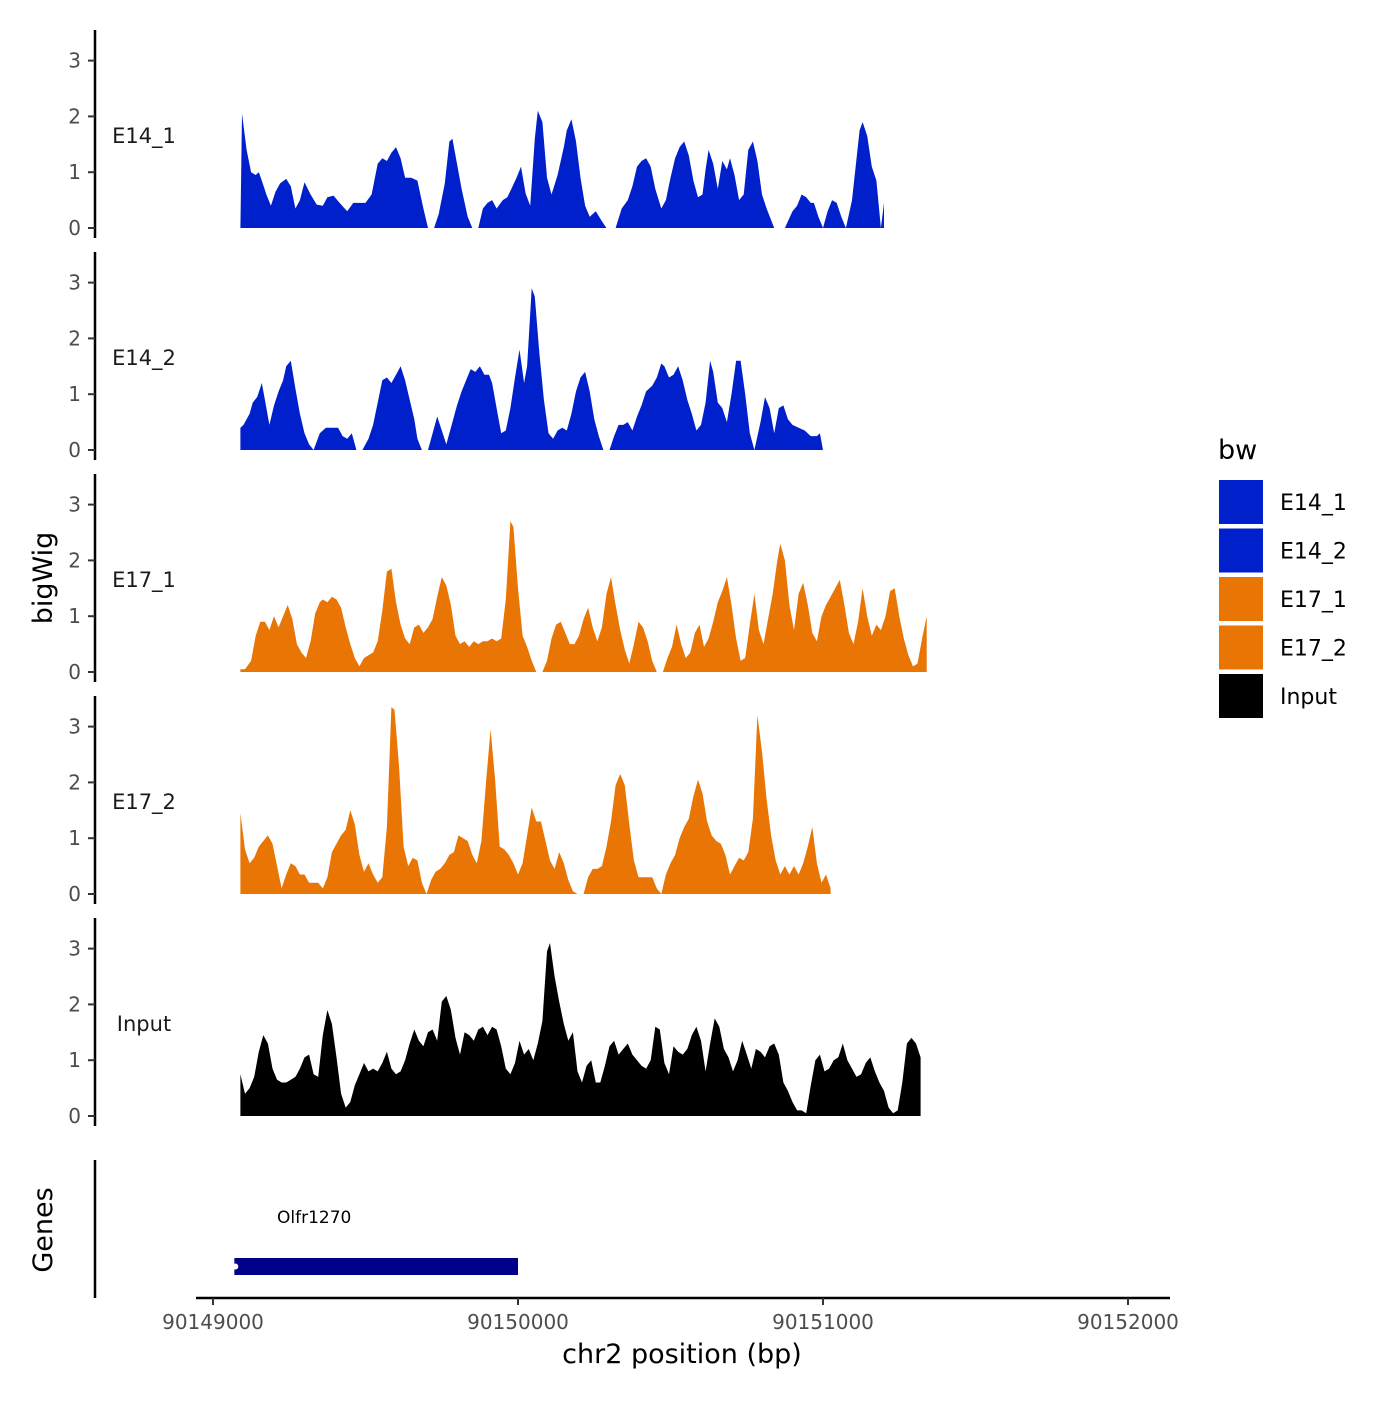 Image resolution: width=1400 pixels, height=1405 pixels. What do you see at coordinates (144, 358) in the screenshot?
I see `track-label: E14_2` at bounding box center [144, 358].